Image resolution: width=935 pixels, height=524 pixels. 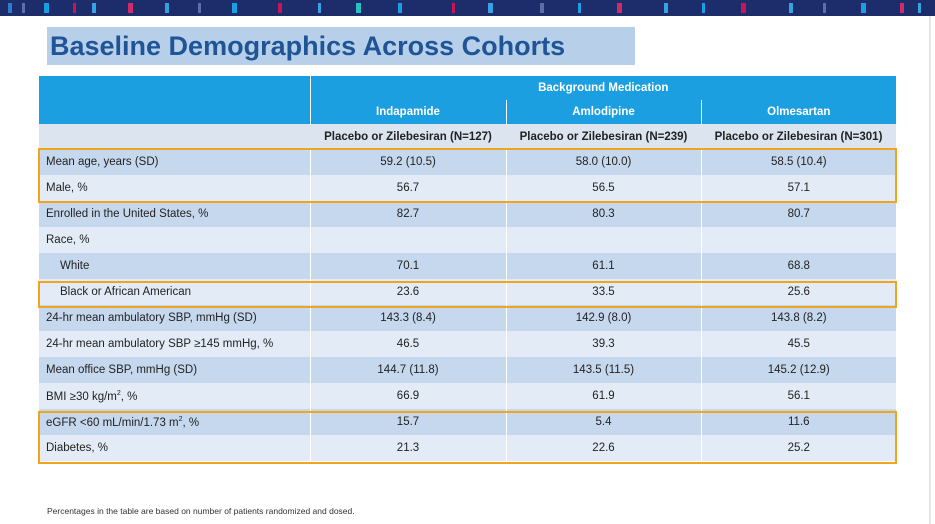 I want to click on cell-value: 56.1, so click(x=798, y=396).